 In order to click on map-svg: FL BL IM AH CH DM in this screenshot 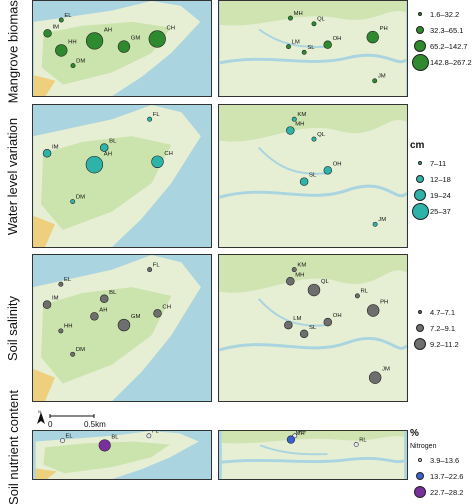, I will do `click(122, 176)`.